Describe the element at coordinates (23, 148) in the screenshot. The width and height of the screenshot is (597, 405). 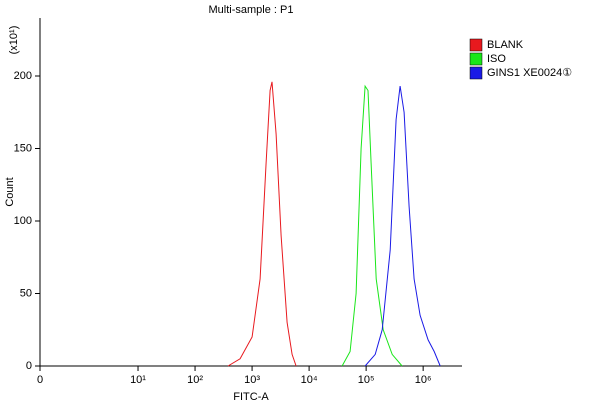
I see `y-tick-label: 150` at that location.